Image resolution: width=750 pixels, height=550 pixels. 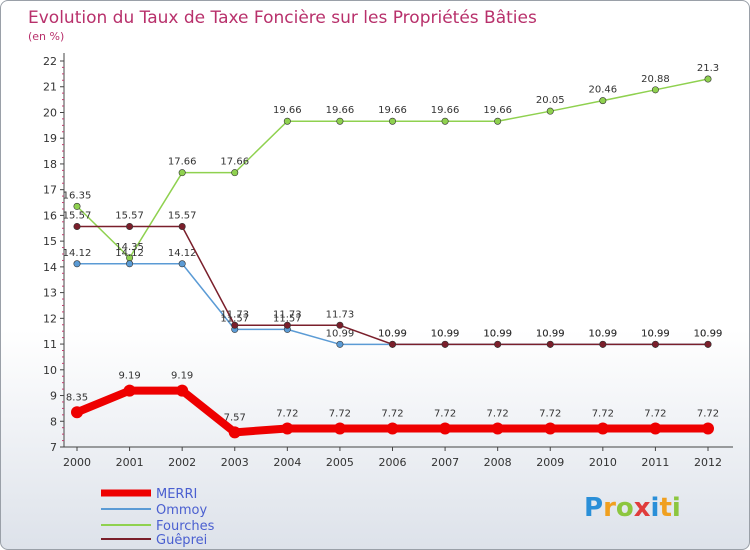 I want to click on data-label: 21.3, so click(x=708, y=68).